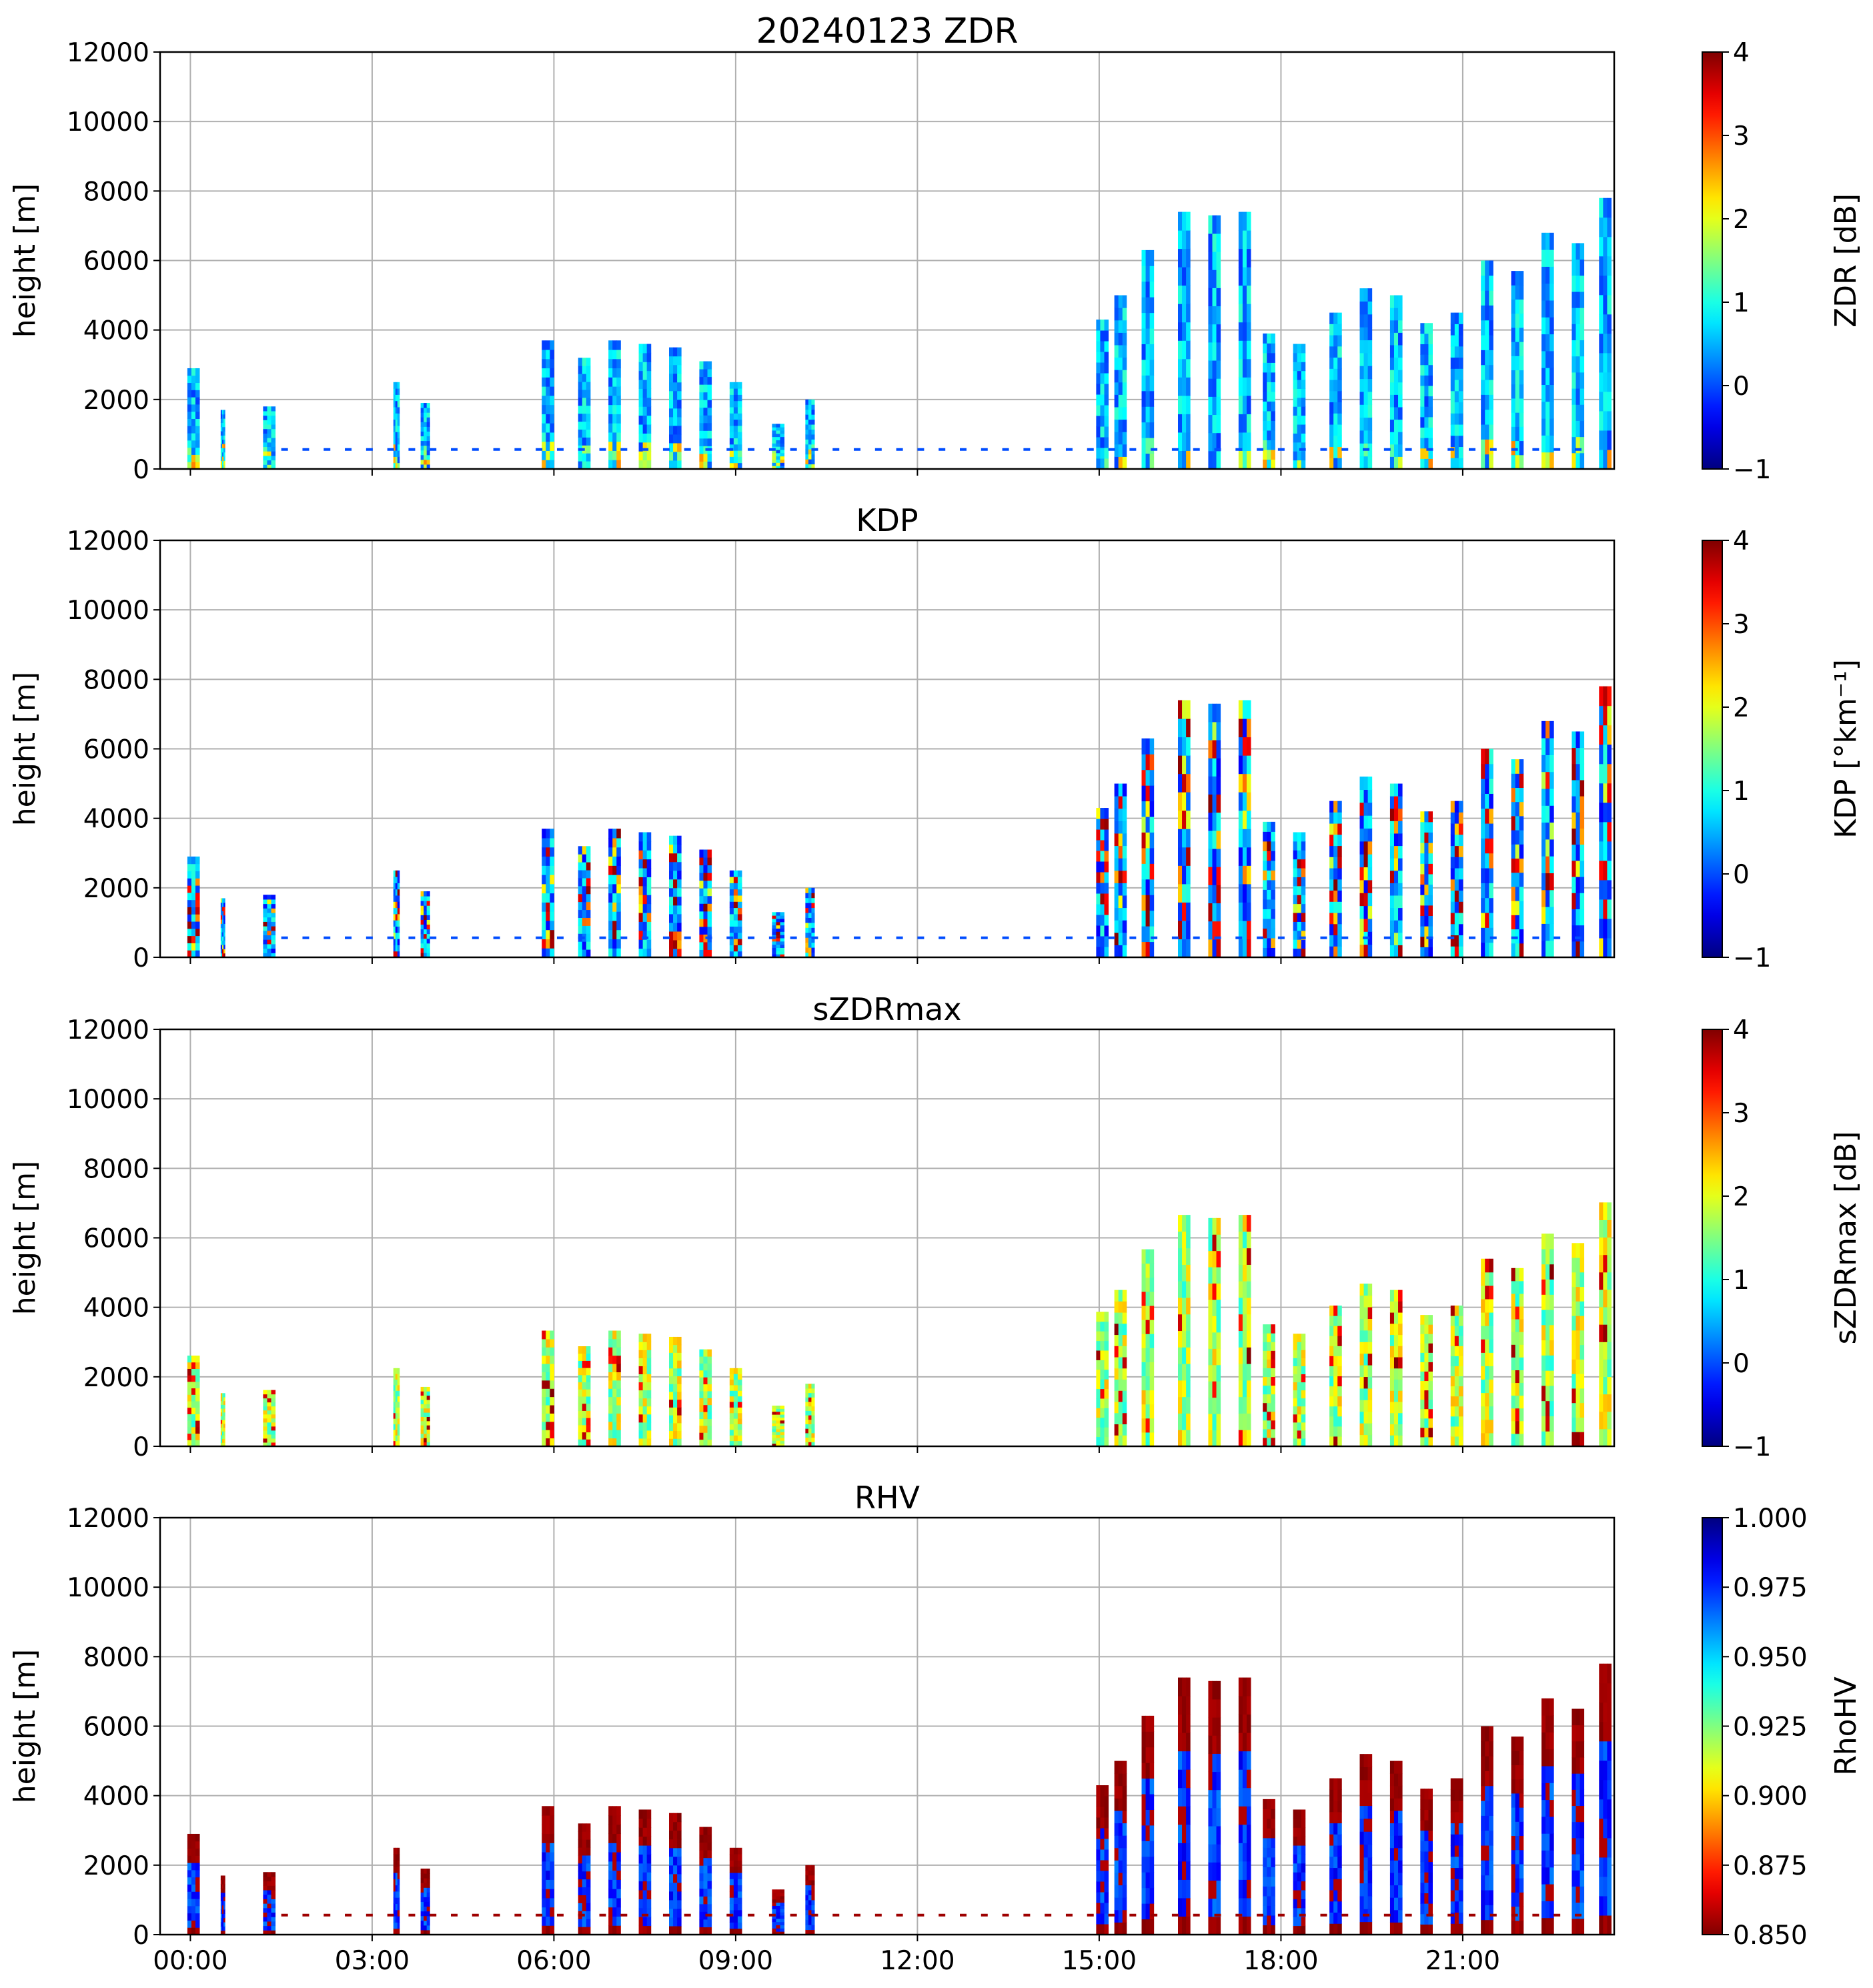  I want to click on panel-title: 20240123 ZDR, so click(887, 31).